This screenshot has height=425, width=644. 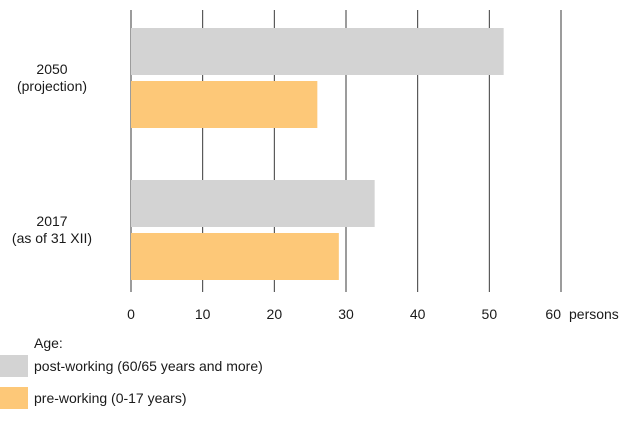 I want to click on legend-label-pre-working: pre-working (0-17 years), so click(x=110, y=398).